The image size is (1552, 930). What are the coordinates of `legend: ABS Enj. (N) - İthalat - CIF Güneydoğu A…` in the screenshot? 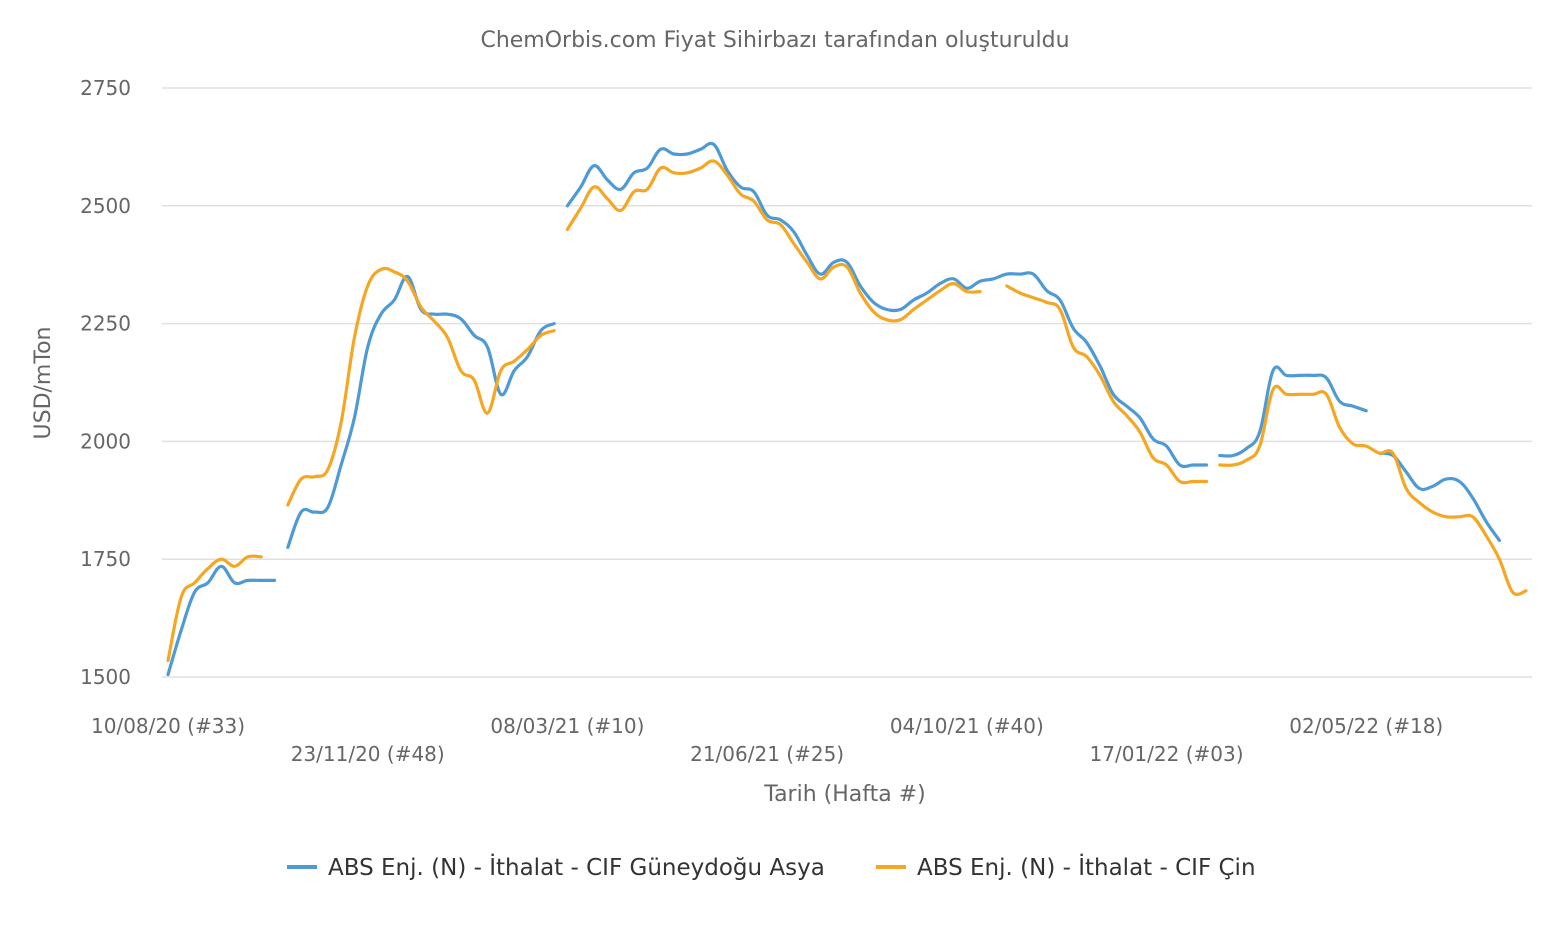 It's located at (771, 867).